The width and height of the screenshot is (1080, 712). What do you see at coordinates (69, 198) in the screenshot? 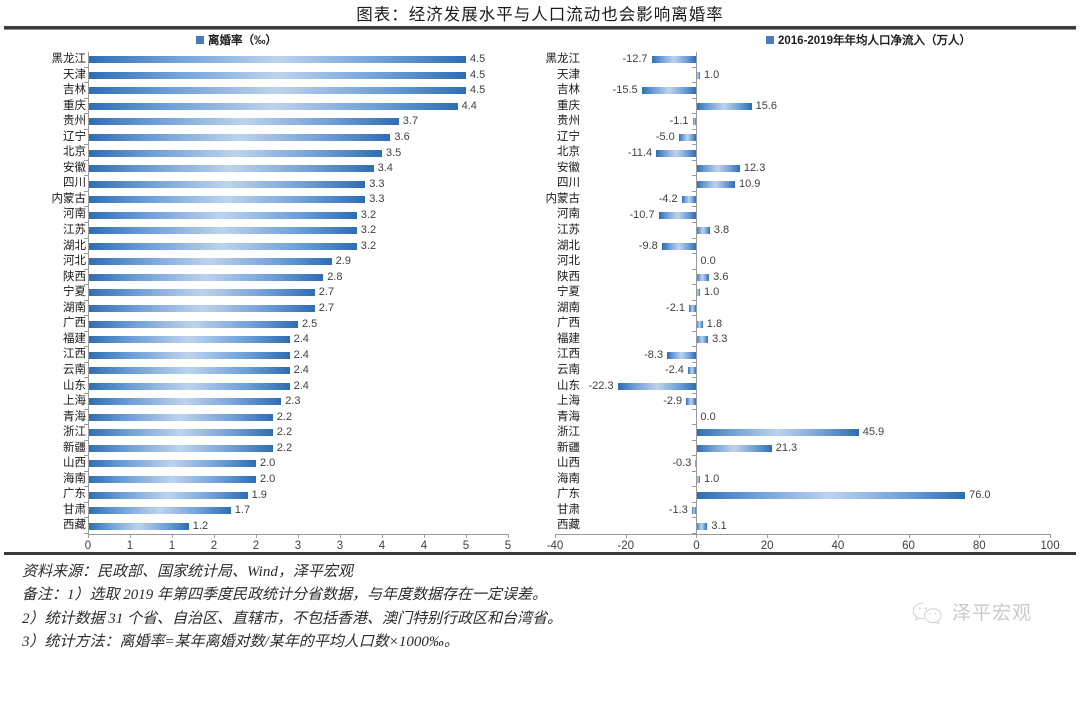
I see `category-label: 内蒙古` at bounding box center [69, 198].